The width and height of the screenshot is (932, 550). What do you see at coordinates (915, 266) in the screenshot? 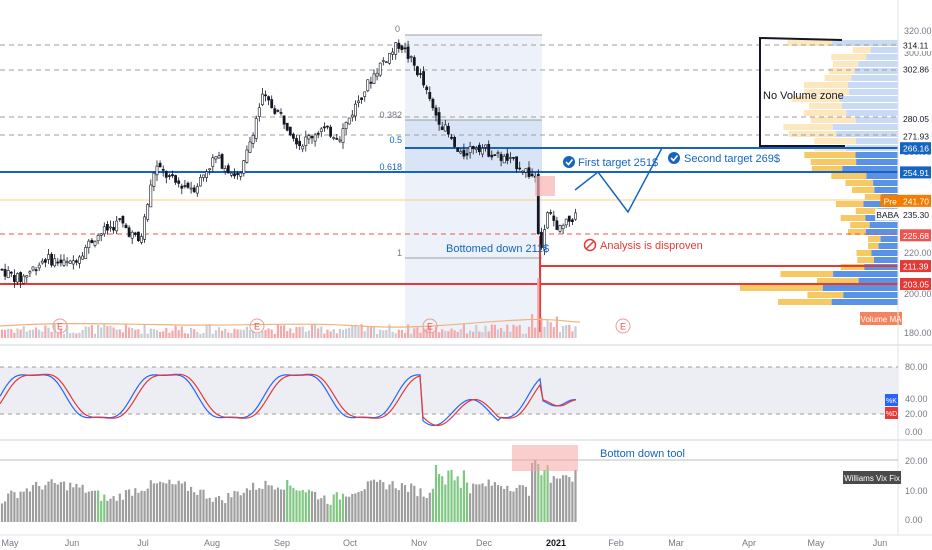
I see `price-label: 211.39` at bounding box center [915, 266].